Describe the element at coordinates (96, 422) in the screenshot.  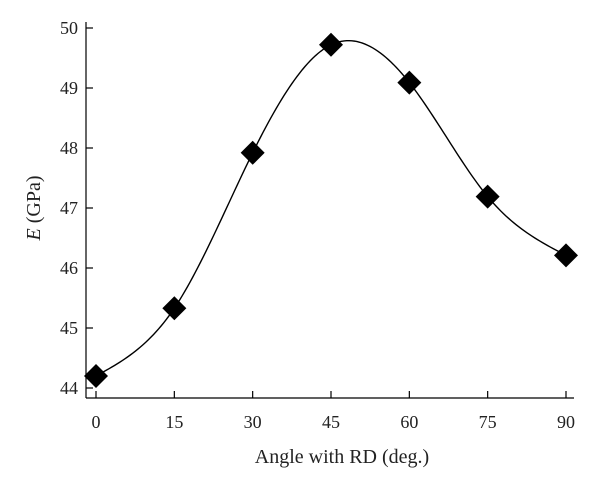
I see `x-tick-label: 0` at that location.